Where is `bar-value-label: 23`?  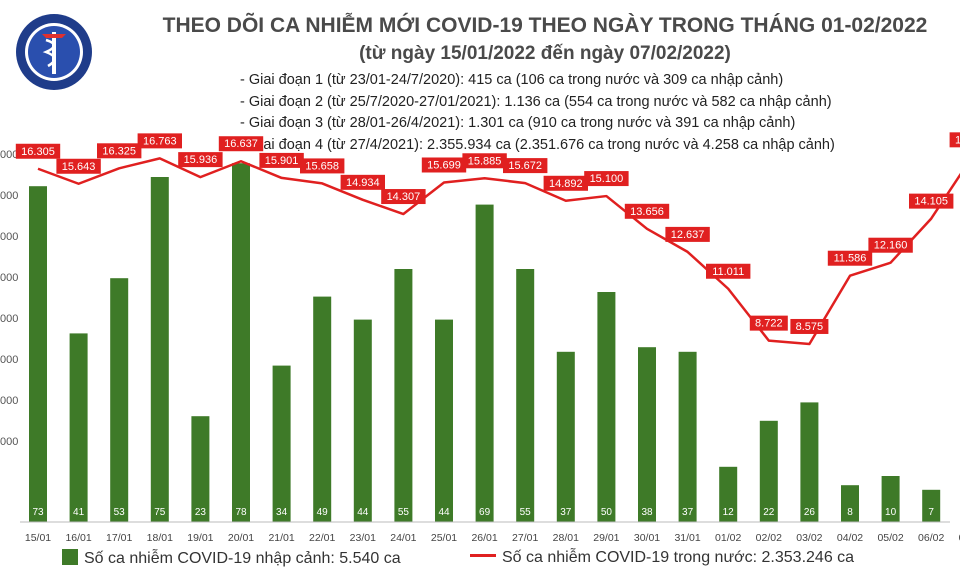
bar-value-label: 23 is located at coordinates (201, 512).